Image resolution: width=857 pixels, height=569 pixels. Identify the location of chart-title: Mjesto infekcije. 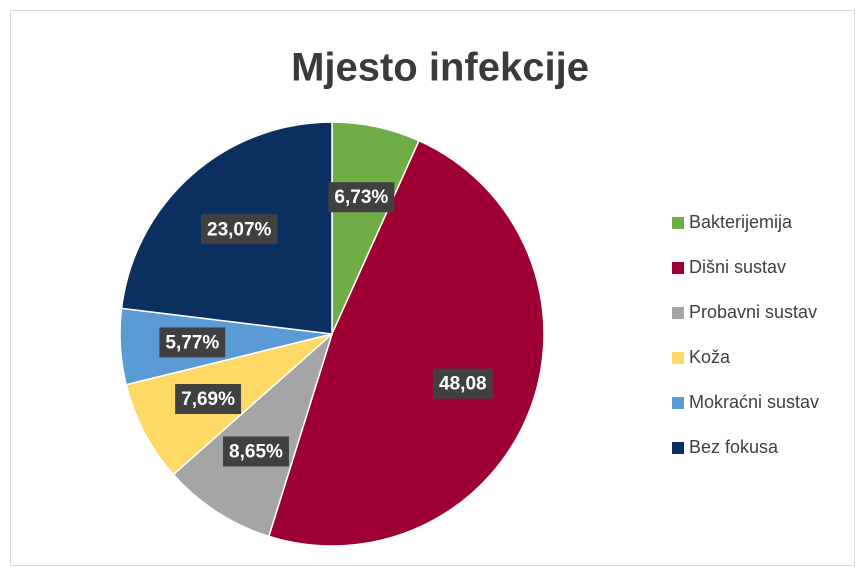
(440, 68).